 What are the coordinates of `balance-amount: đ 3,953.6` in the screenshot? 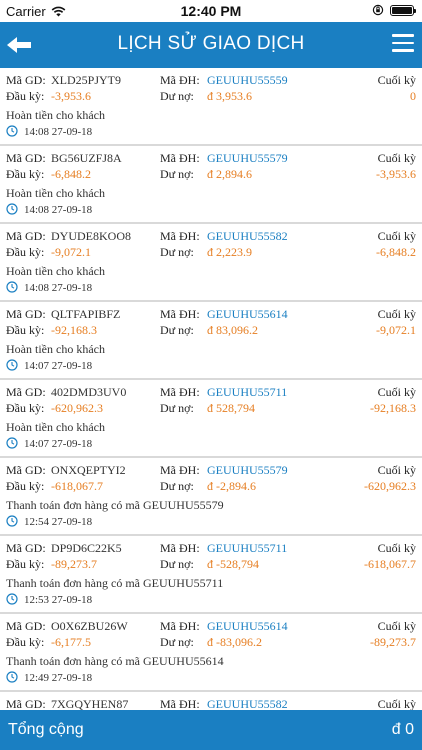 It's located at (229, 96).